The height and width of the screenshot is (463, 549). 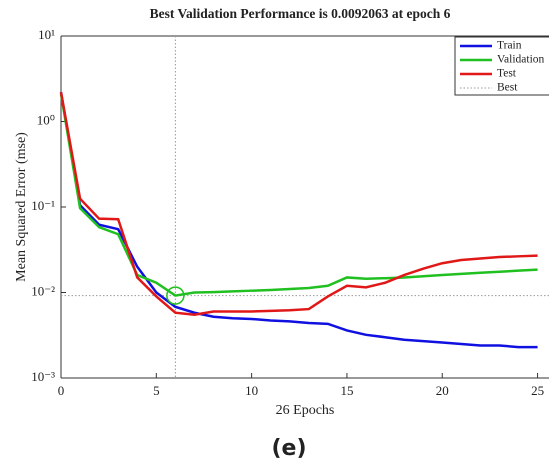 What do you see at coordinates (46, 34) in the screenshot?
I see `y-tick-label: 10¹` at bounding box center [46, 34].